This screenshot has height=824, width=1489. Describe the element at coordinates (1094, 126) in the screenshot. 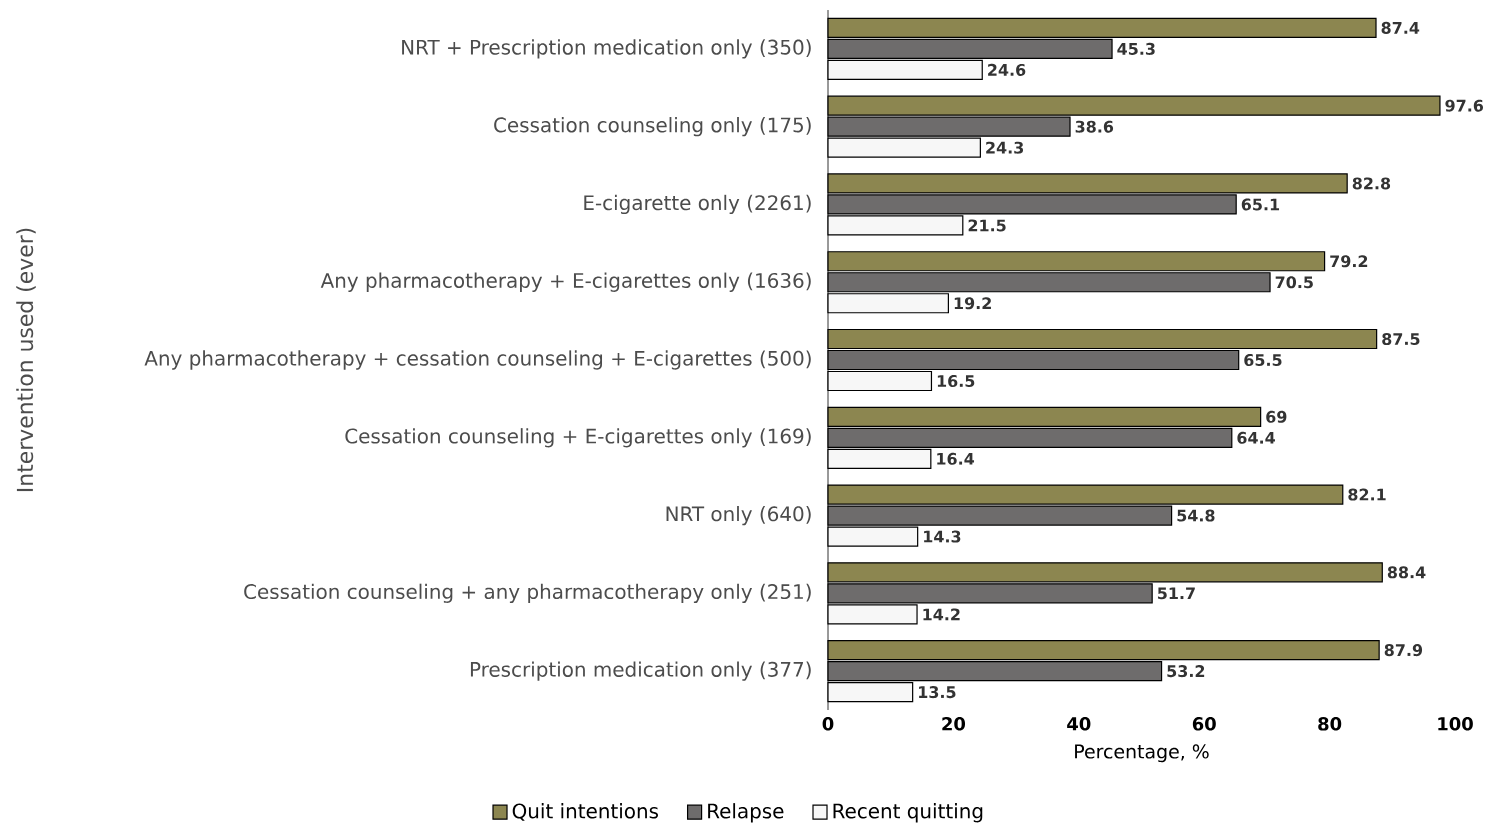

I see `data-label: 38.6` at that location.